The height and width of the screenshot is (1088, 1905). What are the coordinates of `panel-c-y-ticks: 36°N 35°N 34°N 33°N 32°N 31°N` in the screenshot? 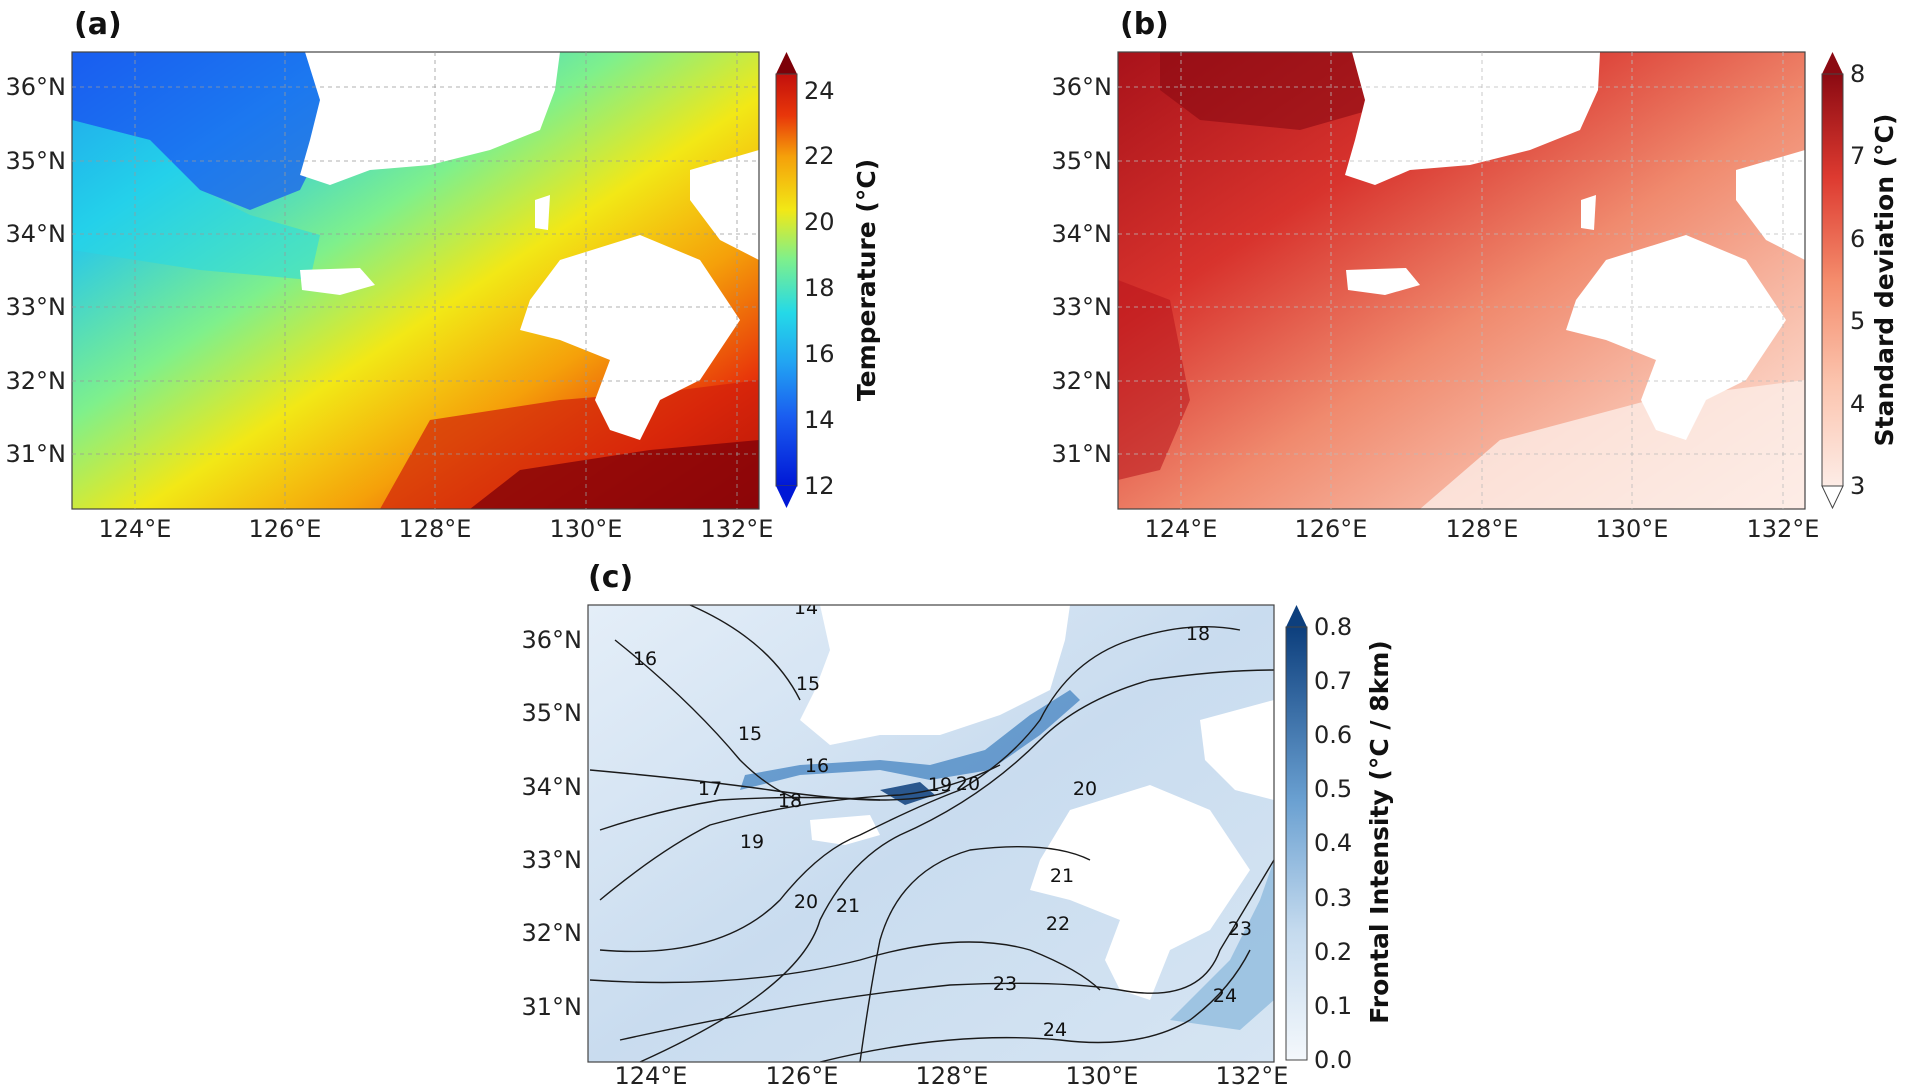 It's located at (552, 823).